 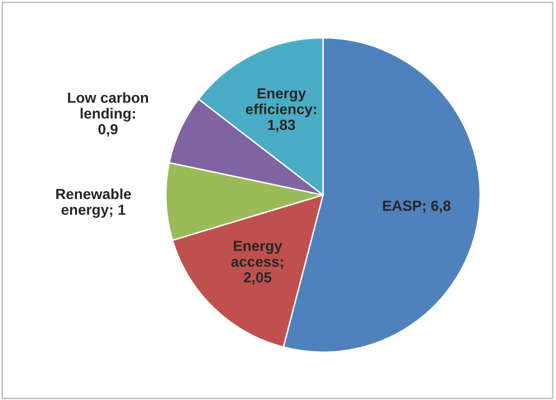 What do you see at coordinates (281, 110) in the screenshot?
I see `slice-label: Energy efficiency: 1,83` at bounding box center [281, 110].